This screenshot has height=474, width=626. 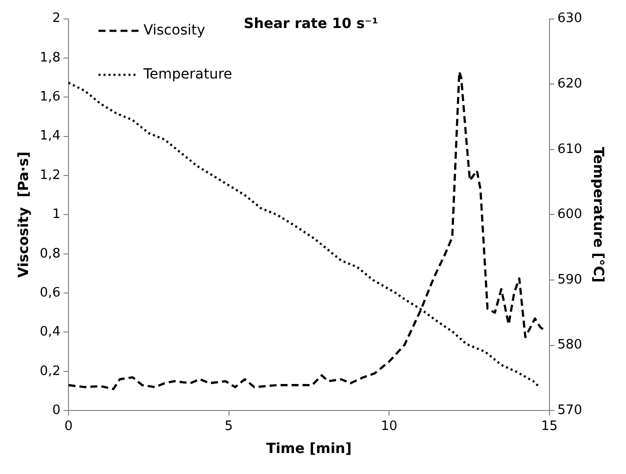 What do you see at coordinates (56, 18) in the screenshot?
I see `y-tick-label: 2` at bounding box center [56, 18].